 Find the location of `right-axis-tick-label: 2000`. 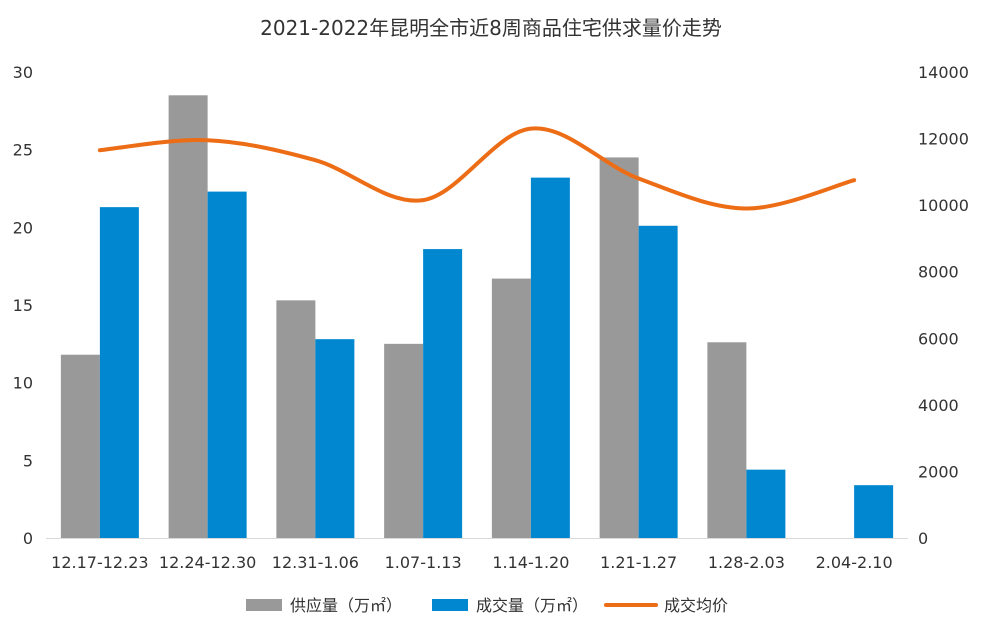

right-axis-tick-label: 2000 is located at coordinates (938, 471).